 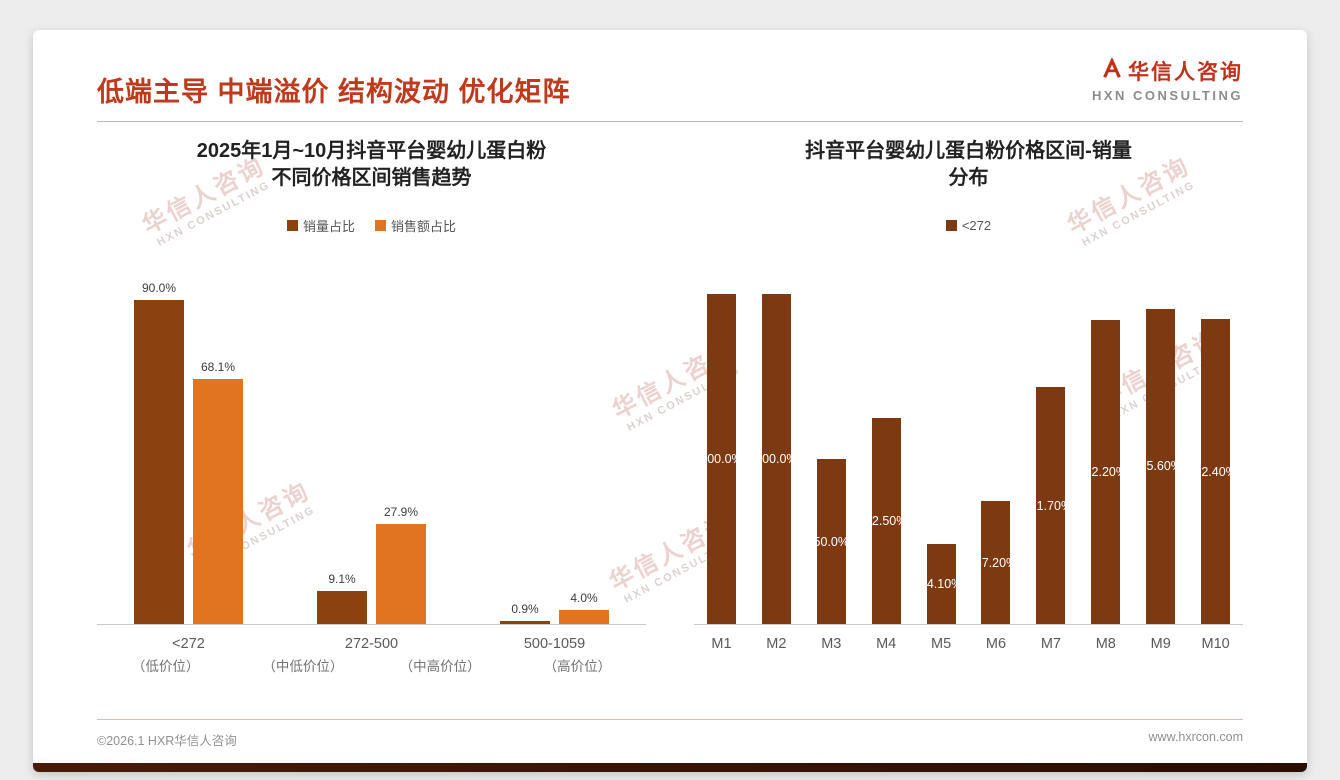 I want to click on bar-group: 95.60%, so click(x=1161, y=466).